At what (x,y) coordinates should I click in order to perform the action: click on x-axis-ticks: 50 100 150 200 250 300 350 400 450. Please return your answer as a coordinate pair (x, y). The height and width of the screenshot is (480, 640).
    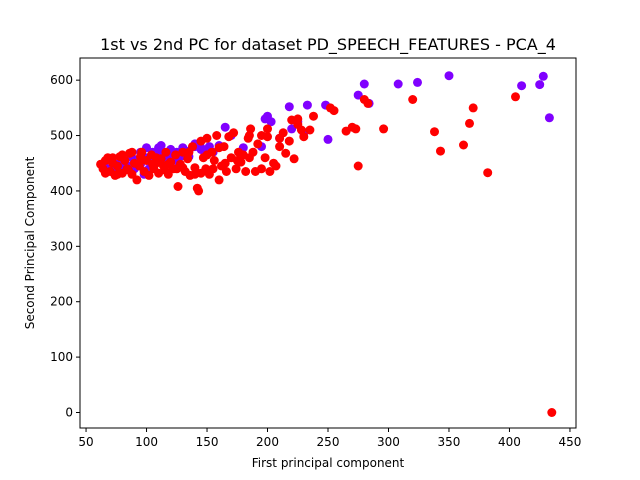
    Looking at the image, I should click on (329, 438).